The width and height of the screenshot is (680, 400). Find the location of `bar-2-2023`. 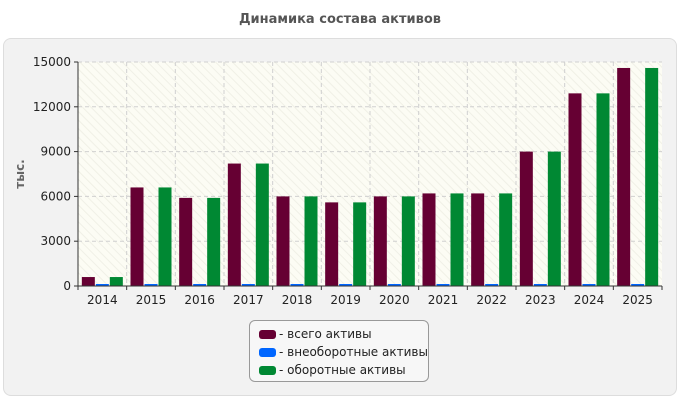

bar-2-2023 is located at coordinates (554, 218).